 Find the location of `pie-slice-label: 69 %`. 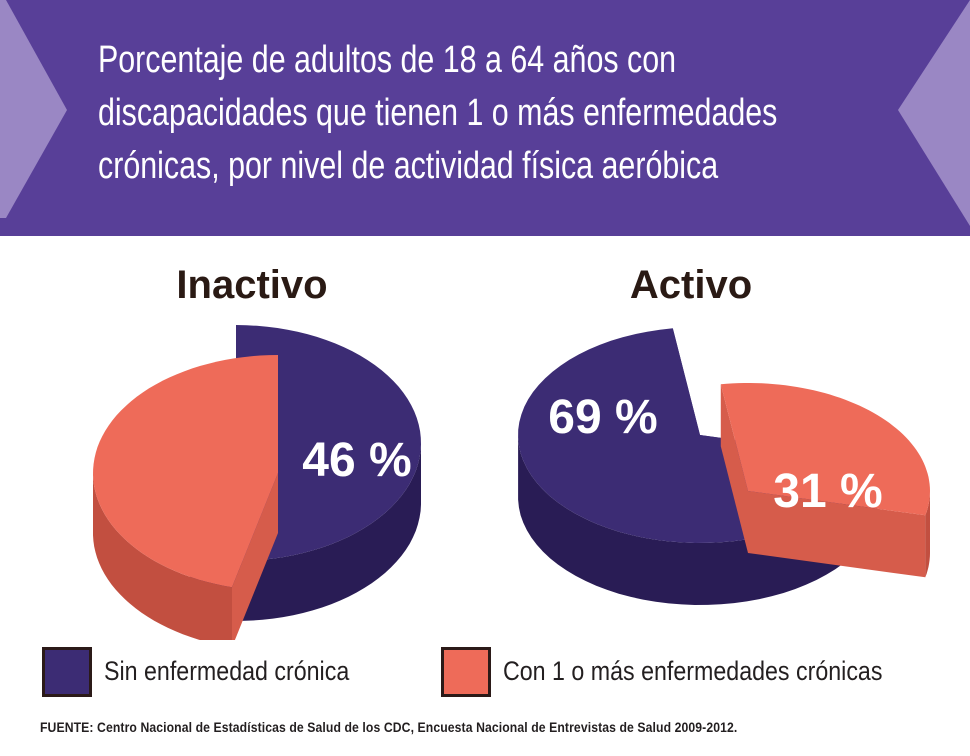

pie-slice-label: 69 % is located at coordinates (602, 417).